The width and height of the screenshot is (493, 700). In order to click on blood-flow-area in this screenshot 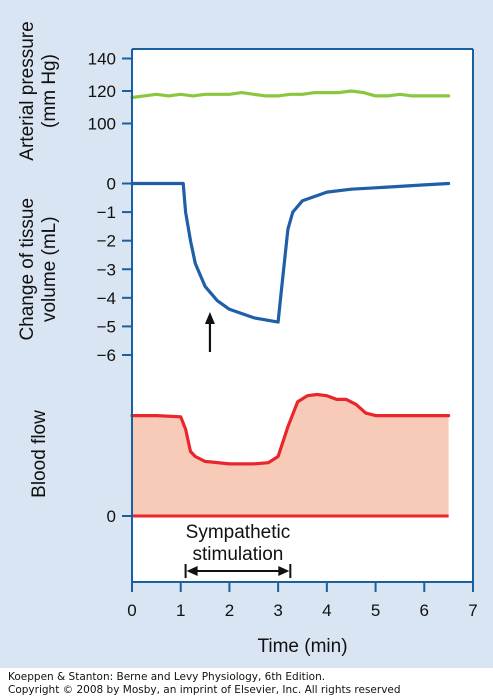, I will do `click(290, 455)`.